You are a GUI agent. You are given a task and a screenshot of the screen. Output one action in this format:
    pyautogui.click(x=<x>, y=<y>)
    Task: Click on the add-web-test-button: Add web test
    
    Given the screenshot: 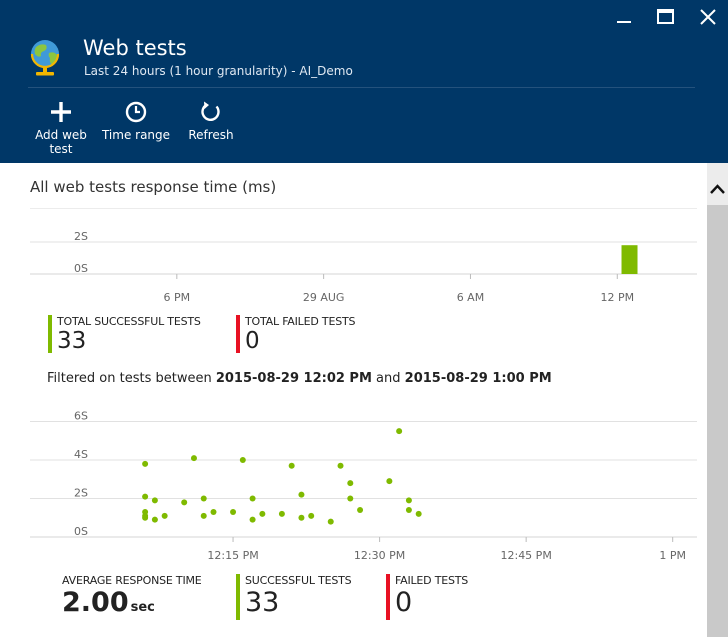 What is the action you would take?
    pyautogui.click(x=61, y=128)
    